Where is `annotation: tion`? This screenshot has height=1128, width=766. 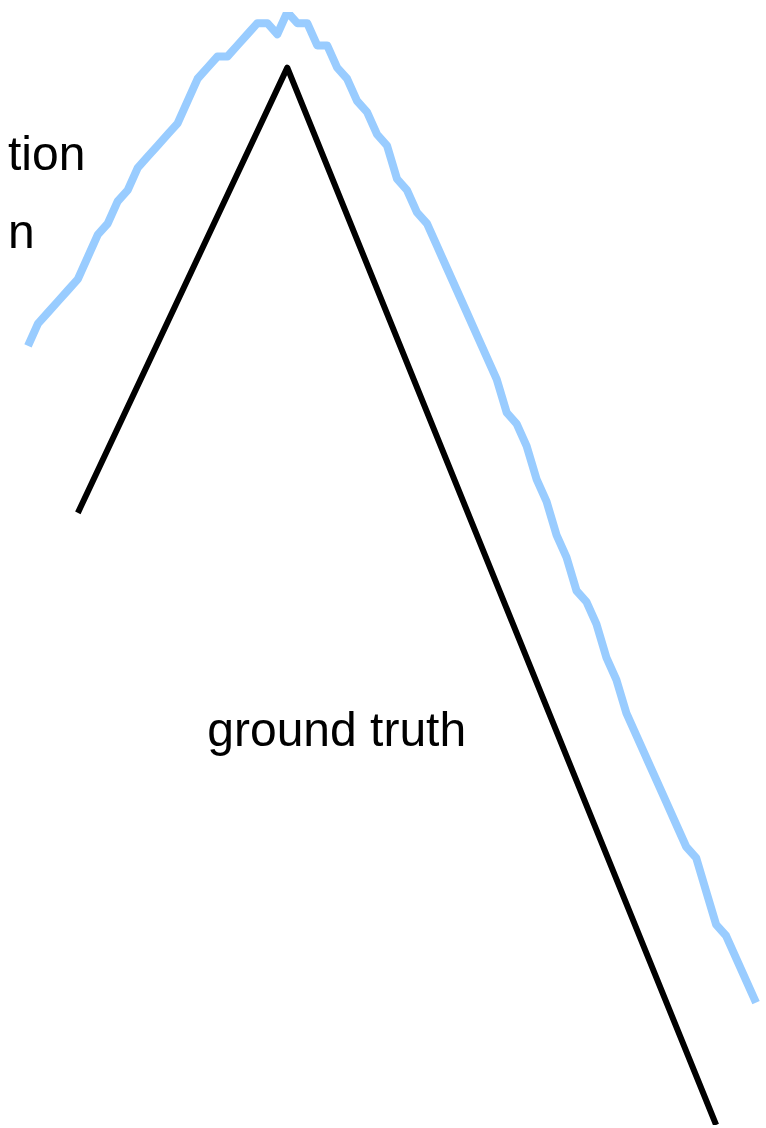
annotation: tion is located at coordinates (47, 153).